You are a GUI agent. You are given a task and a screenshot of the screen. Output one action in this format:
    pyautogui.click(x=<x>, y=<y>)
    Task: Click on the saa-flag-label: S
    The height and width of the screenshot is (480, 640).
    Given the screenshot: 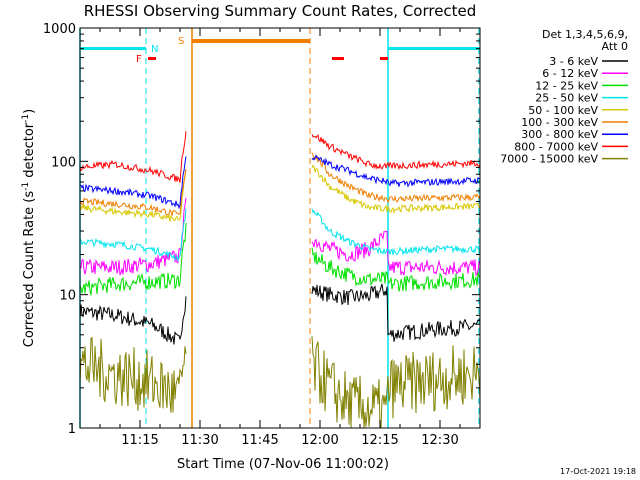 What is the action you would take?
    pyautogui.click(x=181, y=41)
    